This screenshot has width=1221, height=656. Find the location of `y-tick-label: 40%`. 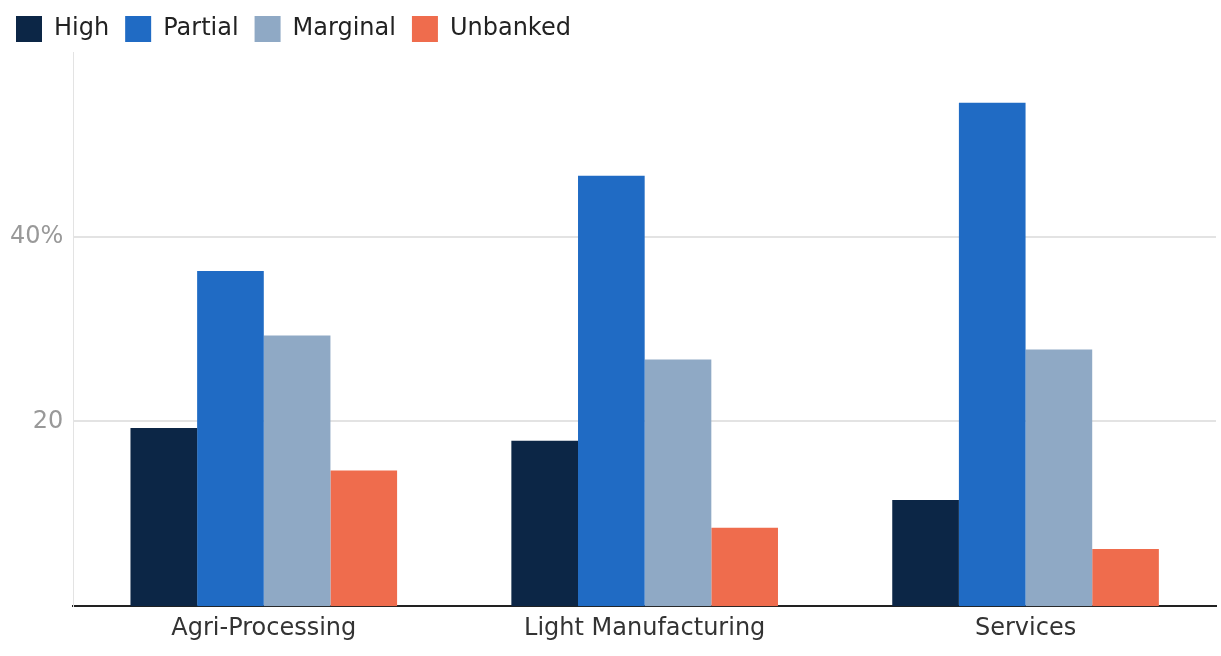

y-tick-label: 40% is located at coordinates (37, 234).